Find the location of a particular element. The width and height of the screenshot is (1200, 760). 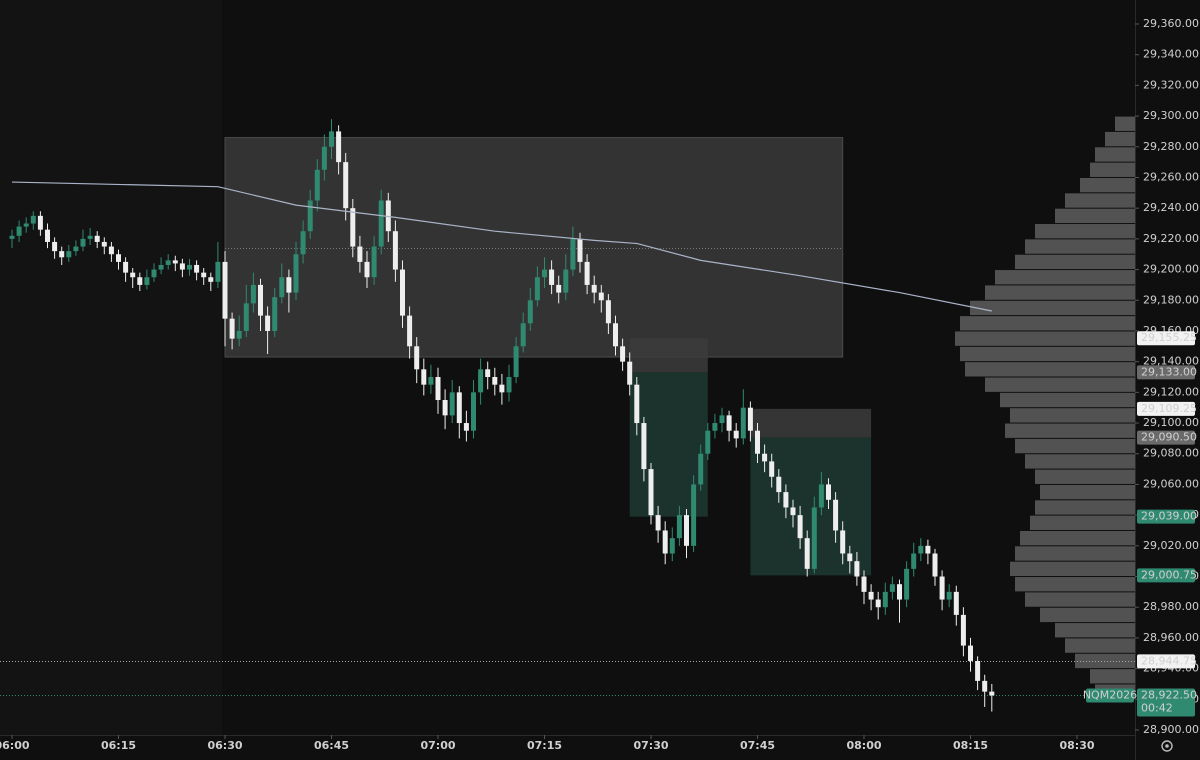

settings-icon is located at coordinates (1167, 746).